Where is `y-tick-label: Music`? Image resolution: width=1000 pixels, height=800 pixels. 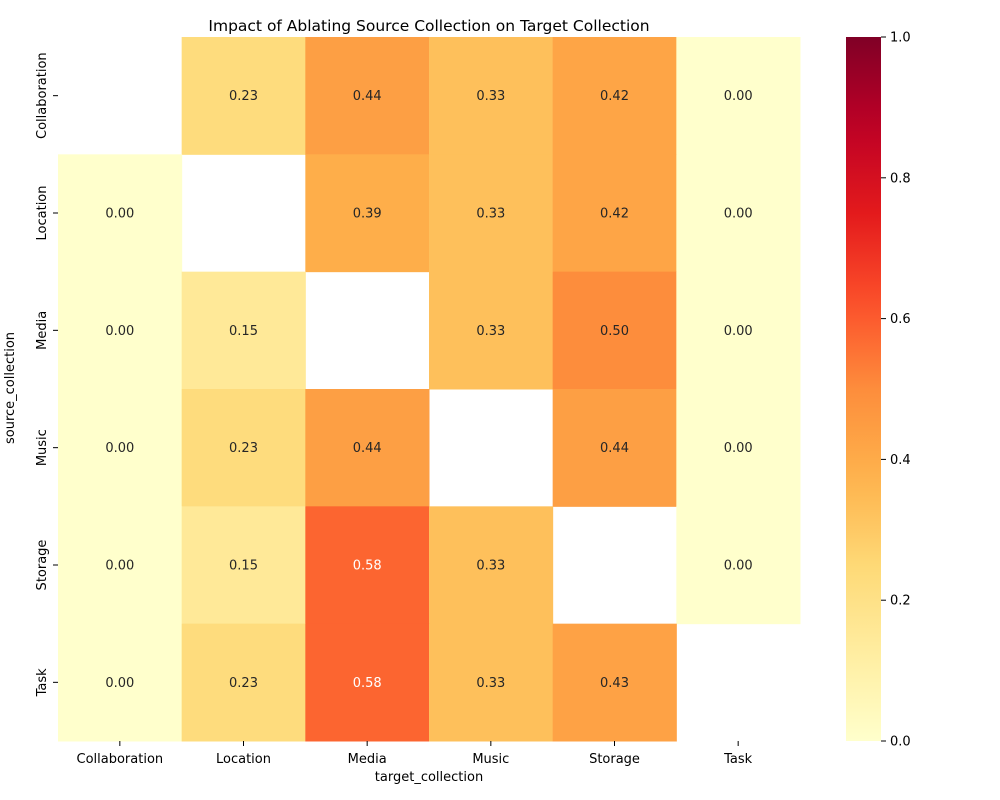
y-tick-label: Music is located at coordinates (42, 447).